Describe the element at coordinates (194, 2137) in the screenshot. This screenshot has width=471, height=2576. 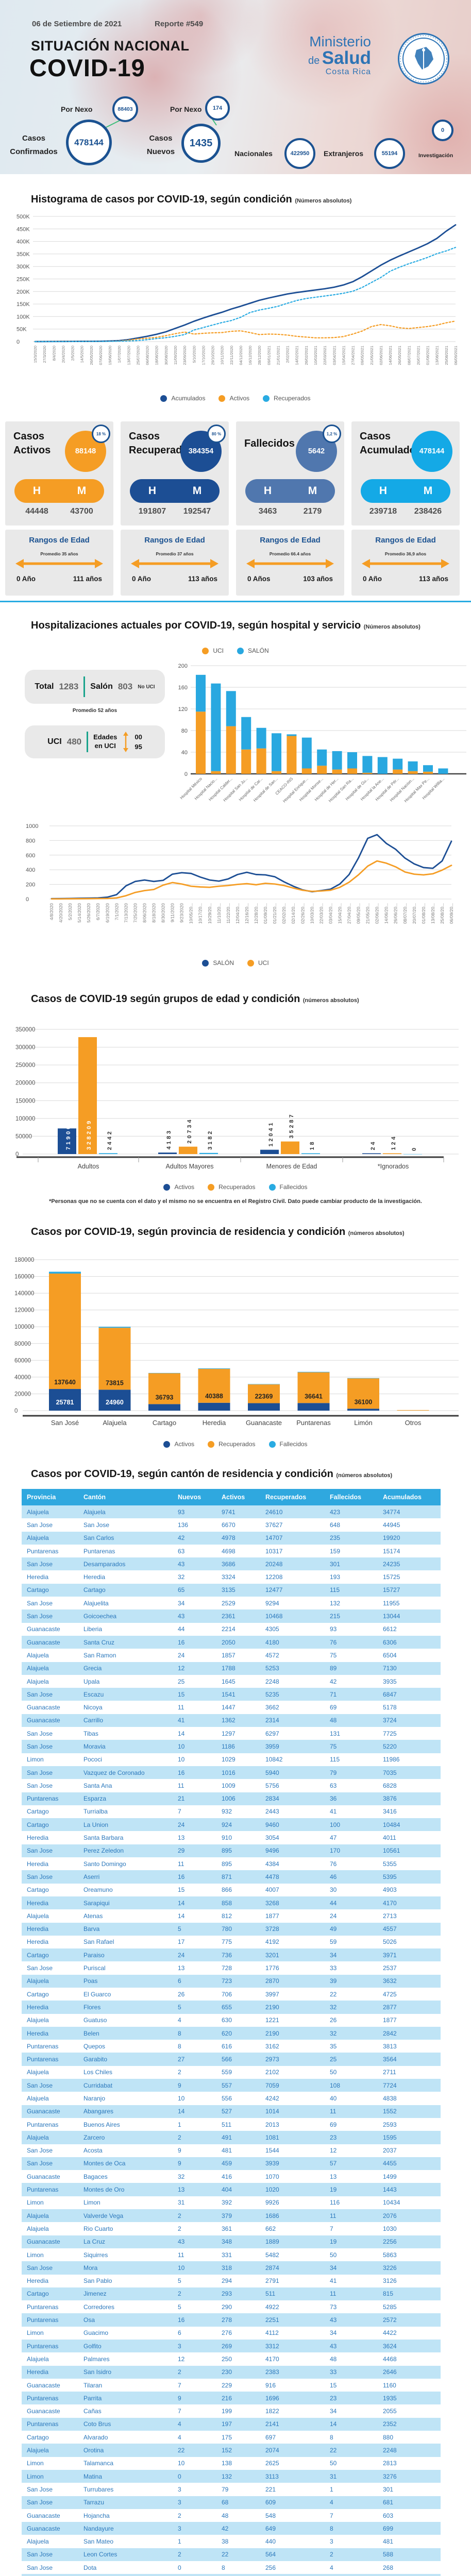
I see `table-cell: 2` at that location.